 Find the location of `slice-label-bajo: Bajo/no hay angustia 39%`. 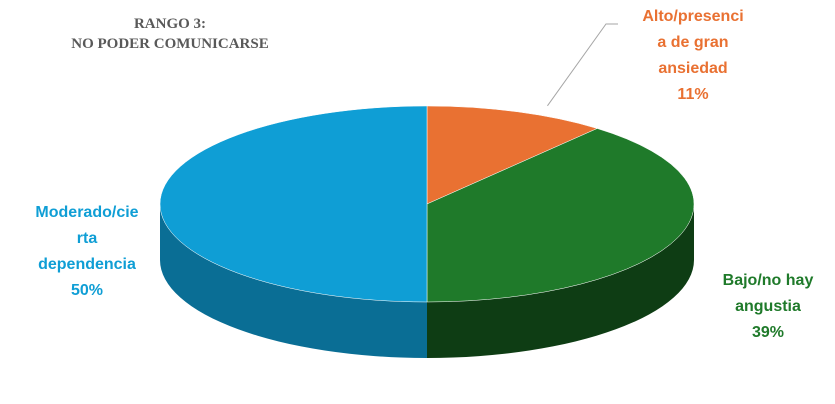

slice-label-bajo: Bajo/no hay angustia 39% is located at coordinates (764, 307).